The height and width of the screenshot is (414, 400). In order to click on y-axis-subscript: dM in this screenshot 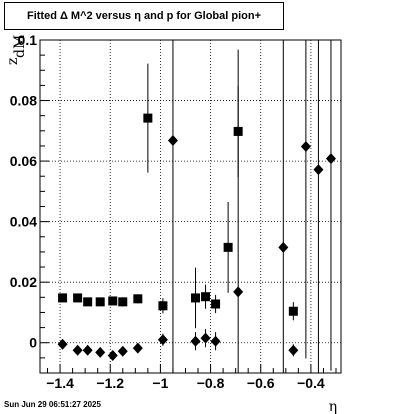, I will do `click(20, 46)`.